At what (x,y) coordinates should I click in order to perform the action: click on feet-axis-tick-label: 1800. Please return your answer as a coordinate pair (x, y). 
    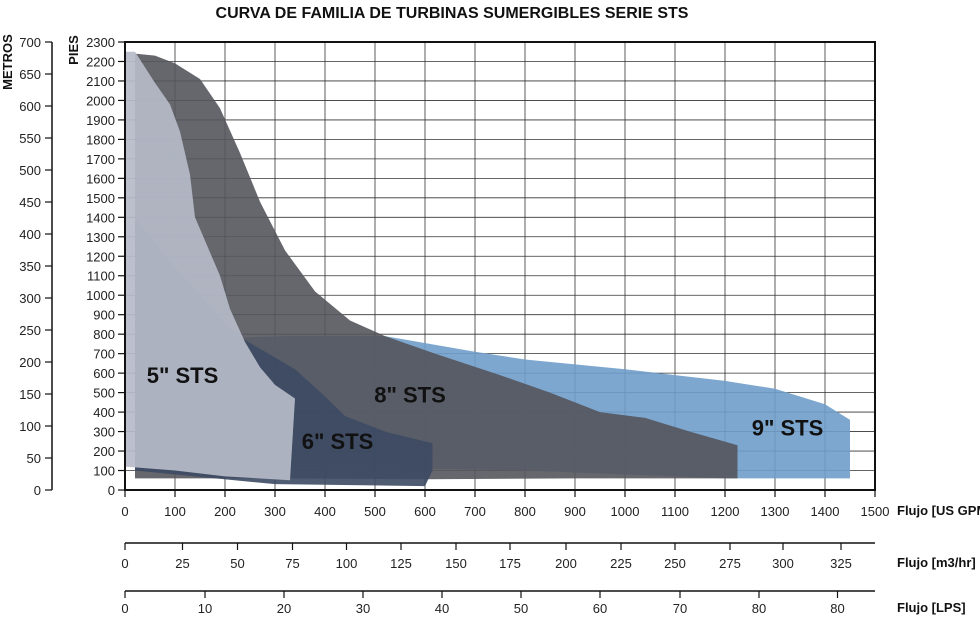
    Looking at the image, I should click on (100, 139).